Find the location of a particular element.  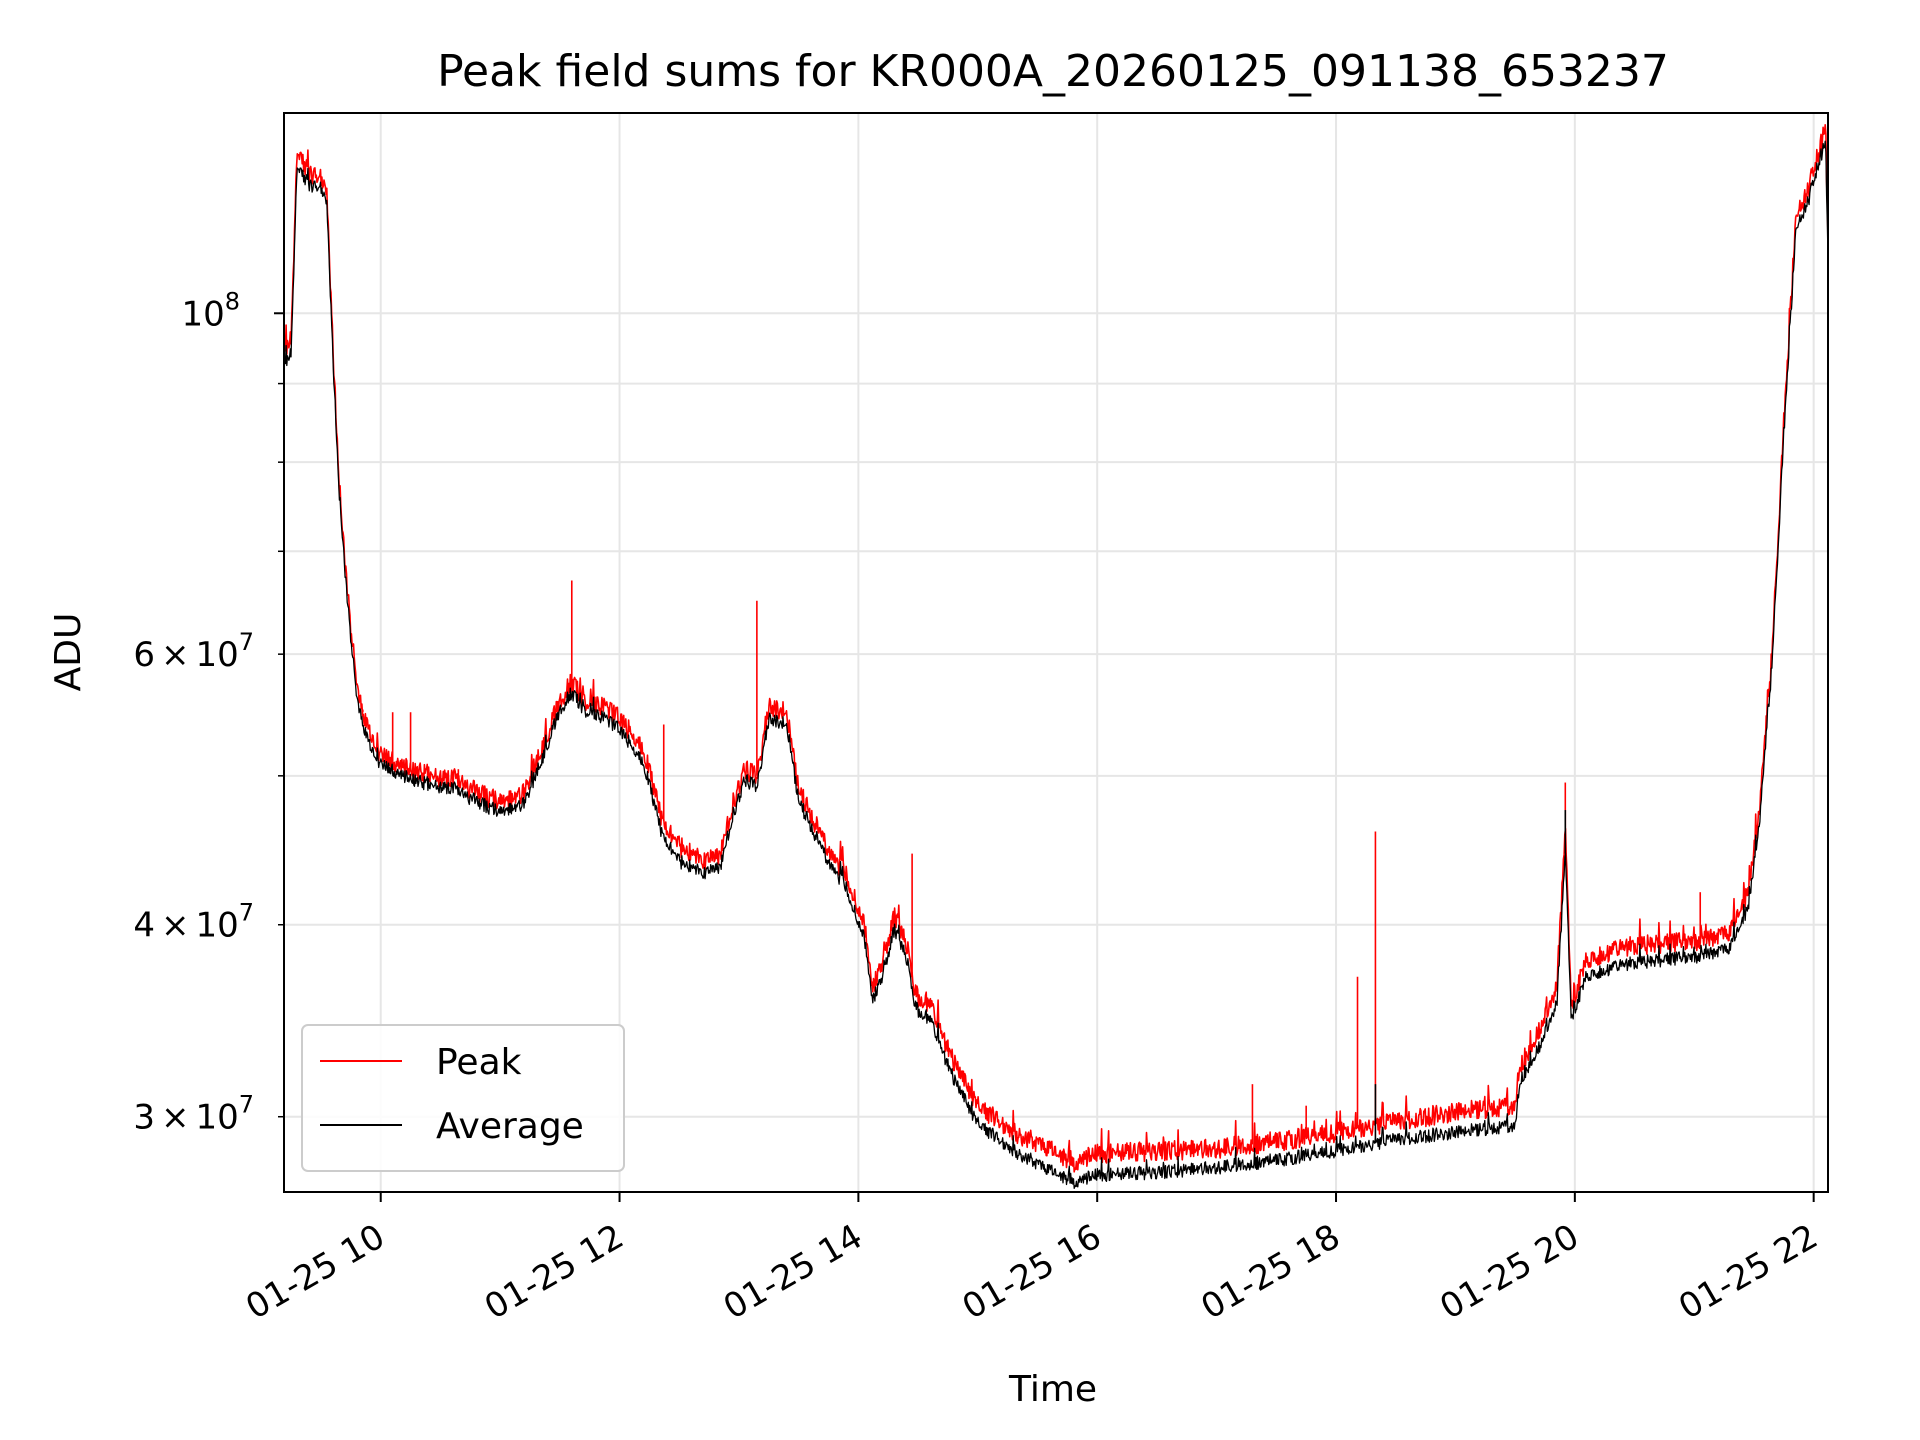

y-tick-exponent: 8 is located at coordinates (232, 301).